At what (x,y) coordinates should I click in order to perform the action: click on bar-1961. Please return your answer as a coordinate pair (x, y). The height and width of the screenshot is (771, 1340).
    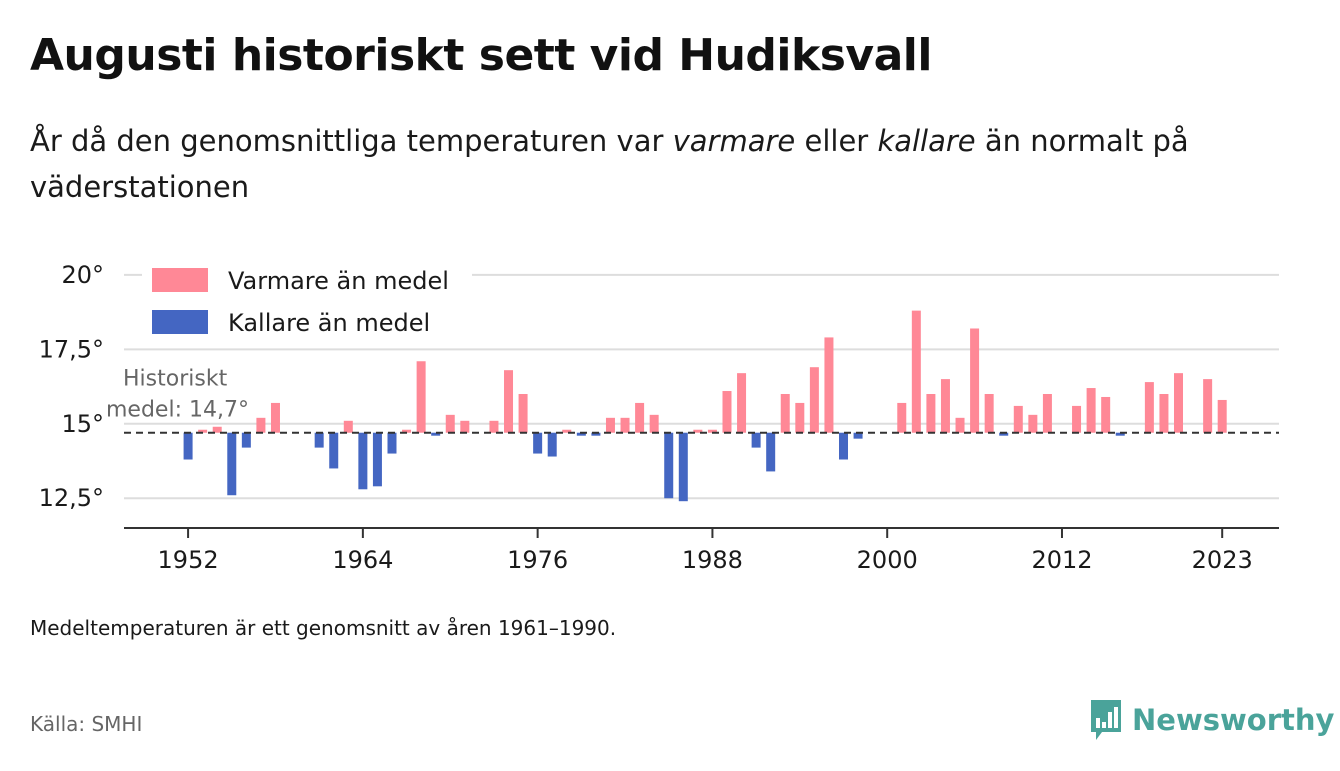
    Looking at the image, I should click on (319, 440).